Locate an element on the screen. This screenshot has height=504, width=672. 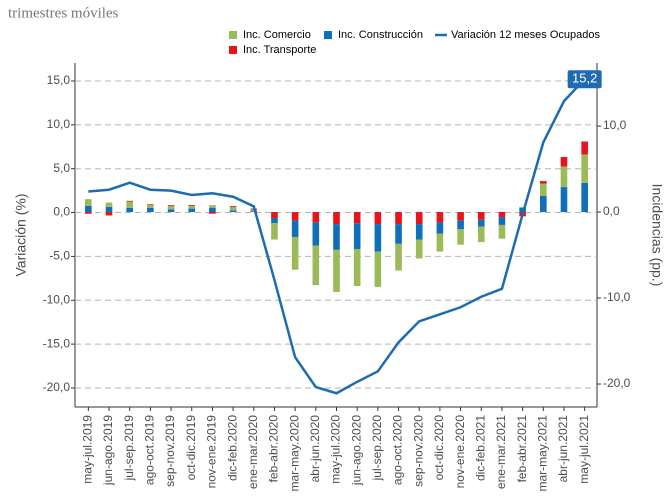
y-tick-label: 10,0 is located at coordinates (59, 124).